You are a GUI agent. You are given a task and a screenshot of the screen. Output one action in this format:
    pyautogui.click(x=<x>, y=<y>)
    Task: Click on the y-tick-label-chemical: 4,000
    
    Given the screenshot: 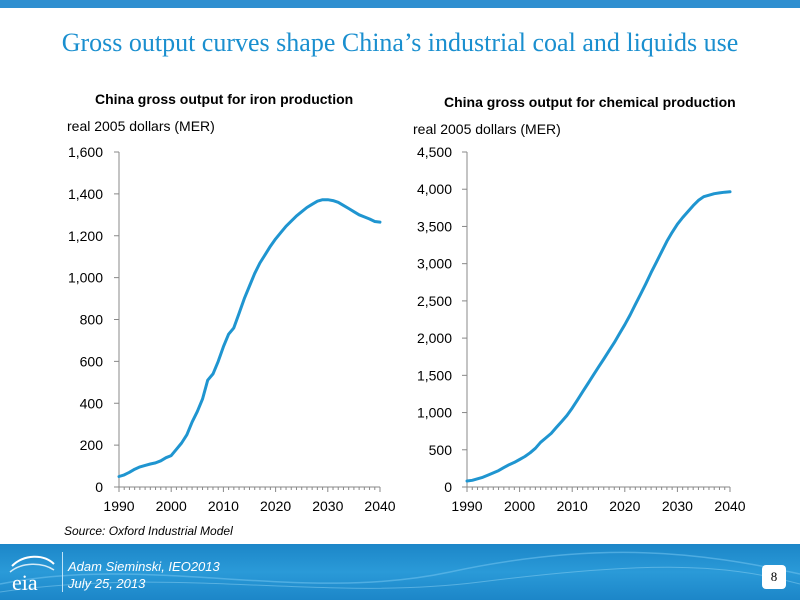 What is the action you would take?
    pyautogui.click(x=434, y=189)
    